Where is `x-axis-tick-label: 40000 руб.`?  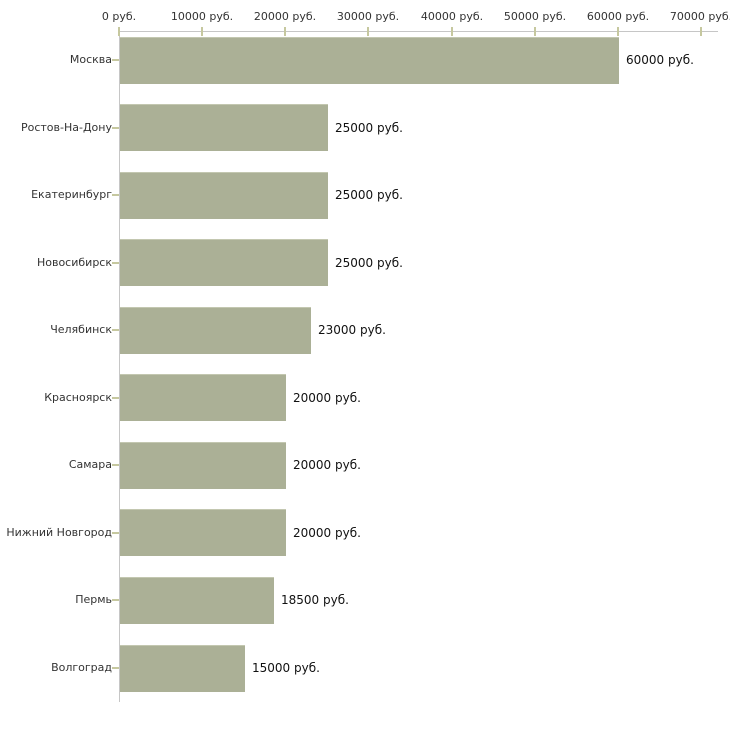 x-axis-tick-label: 40000 руб. is located at coordinates (452, 16).